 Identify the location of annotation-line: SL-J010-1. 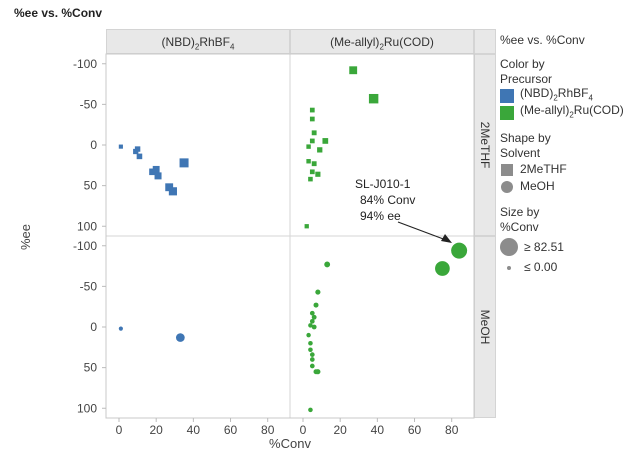
(383, 184).